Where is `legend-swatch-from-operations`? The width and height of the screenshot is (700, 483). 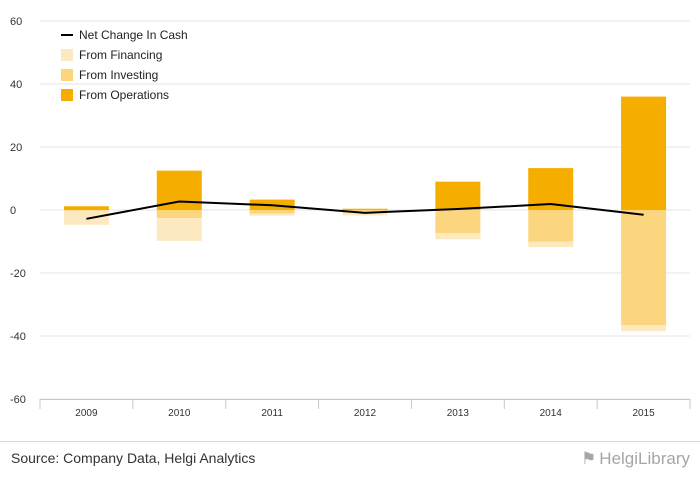 legend-swatch-from-operations is located at coordinates (67, 95).